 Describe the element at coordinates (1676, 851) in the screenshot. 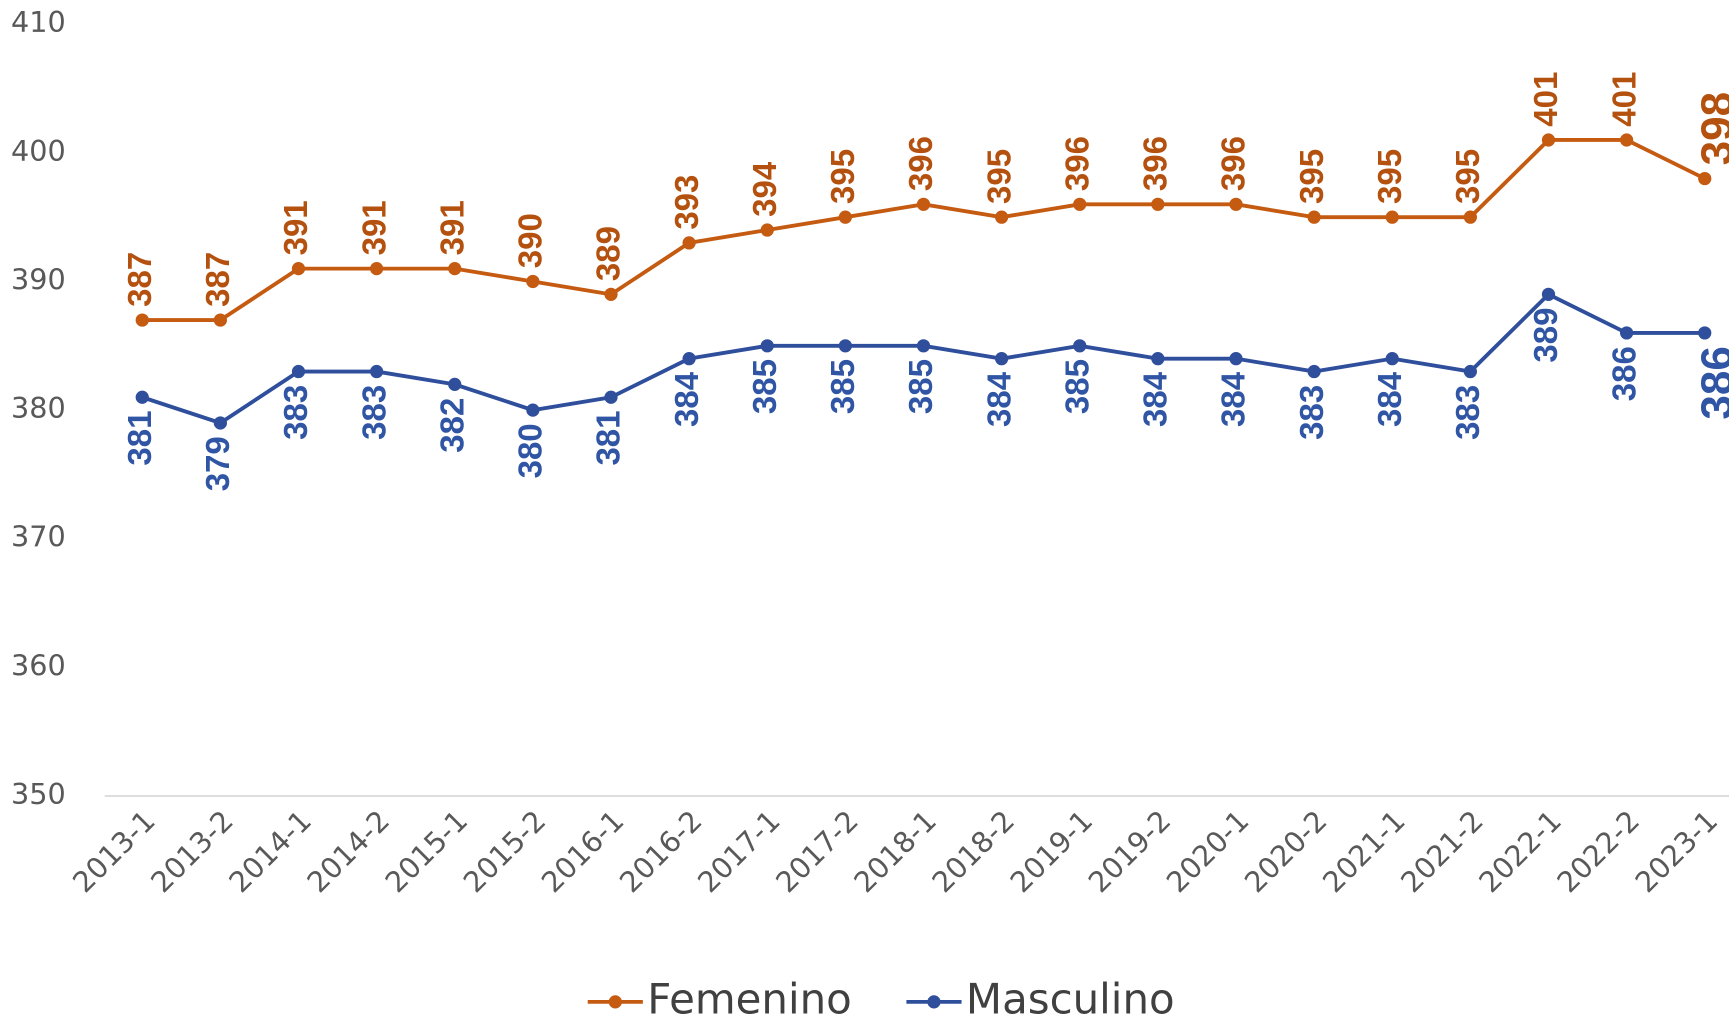

I see `x-tick-label: 2023-1` at that location.